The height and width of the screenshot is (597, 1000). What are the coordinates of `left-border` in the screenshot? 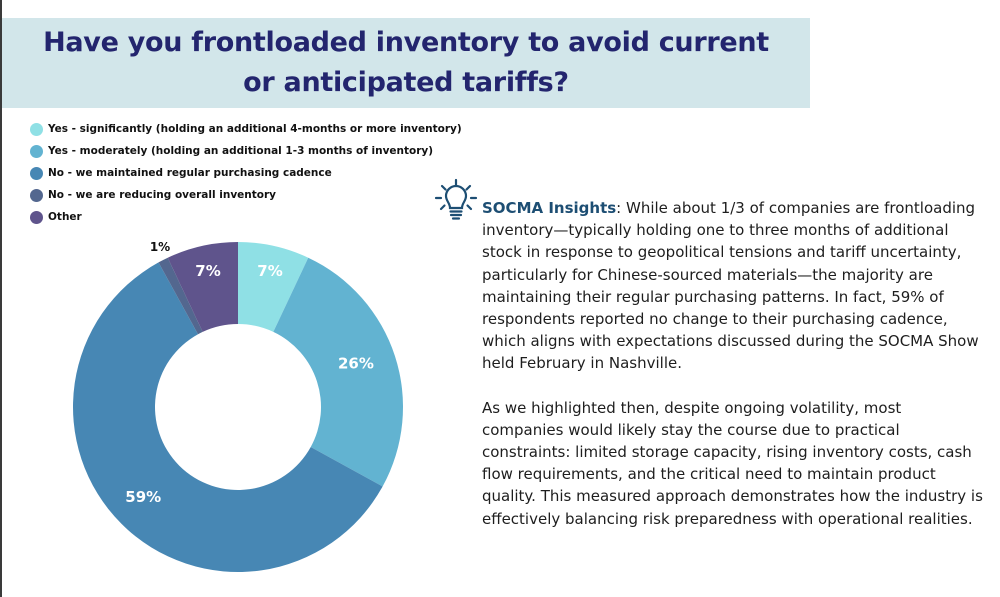 It's located at (1, 298).